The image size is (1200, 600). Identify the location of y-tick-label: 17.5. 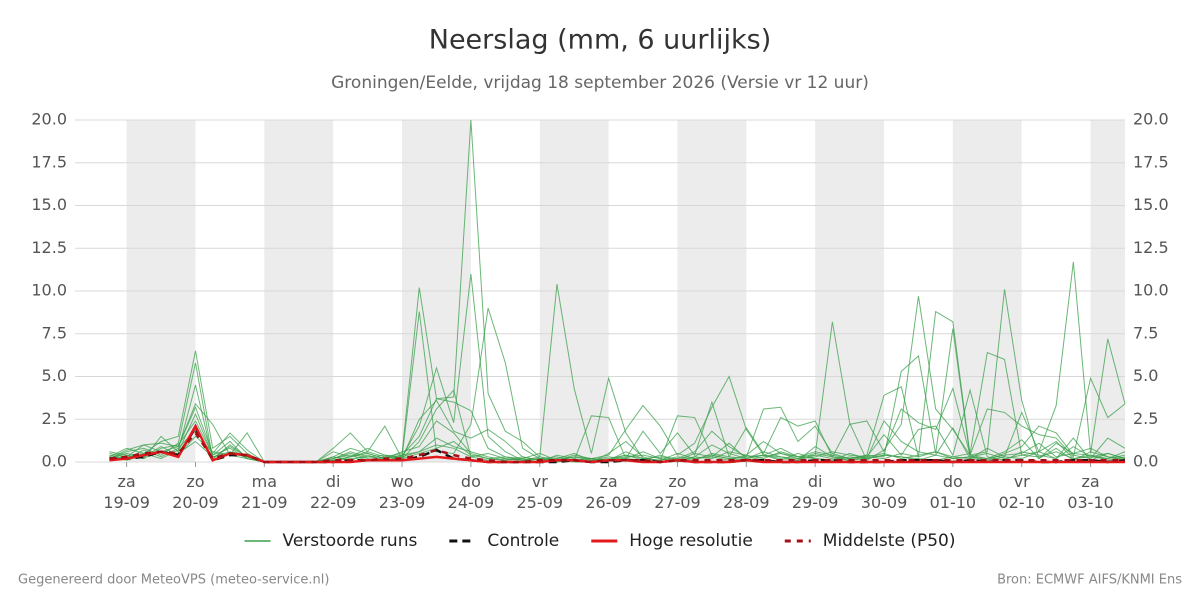
(49, 161).